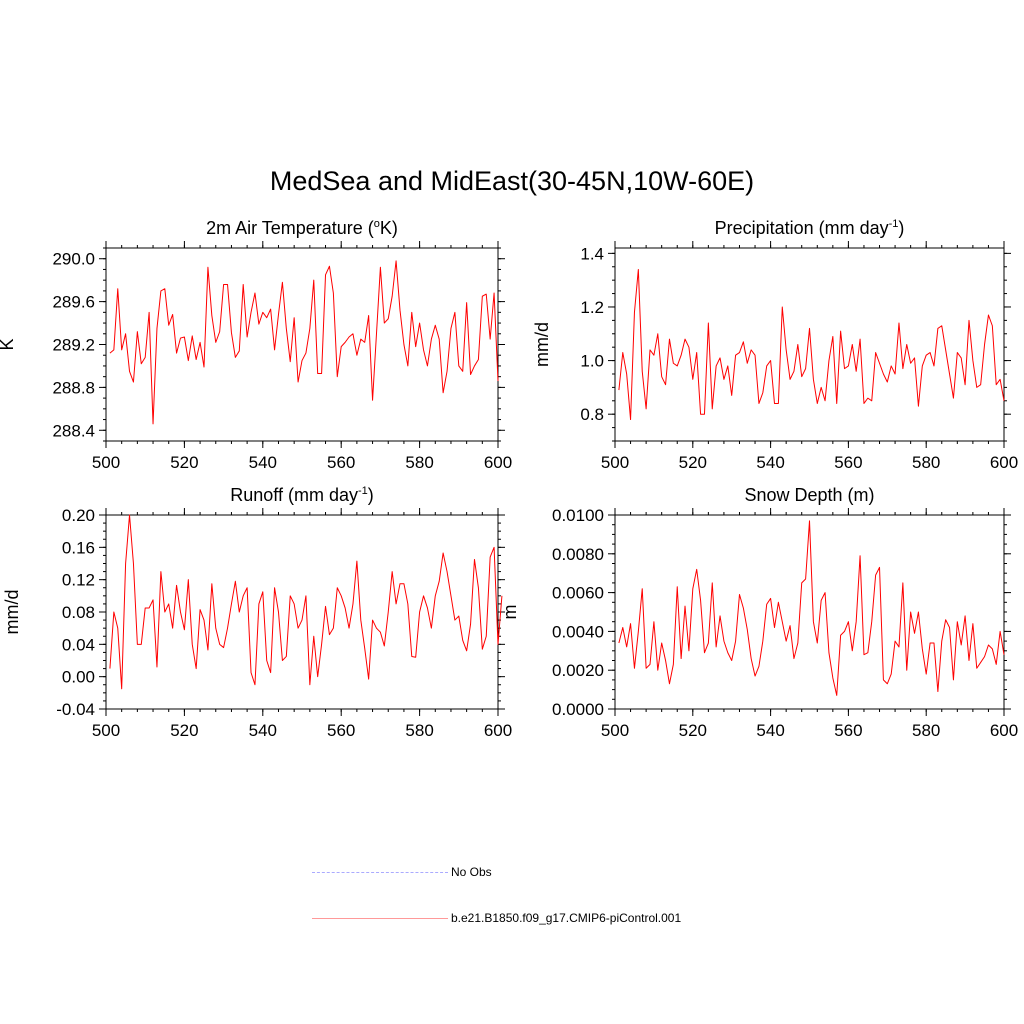  I want to click on y-tick-label: 1.2, so click(592, 307).